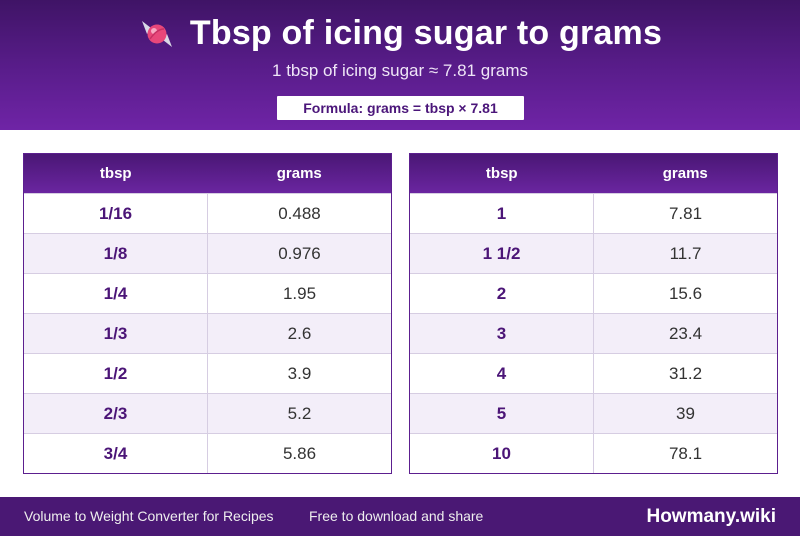  Describe the element at coordinates (685, 333) in the screenshot. I see `grams-cell: 23.4` at that location.